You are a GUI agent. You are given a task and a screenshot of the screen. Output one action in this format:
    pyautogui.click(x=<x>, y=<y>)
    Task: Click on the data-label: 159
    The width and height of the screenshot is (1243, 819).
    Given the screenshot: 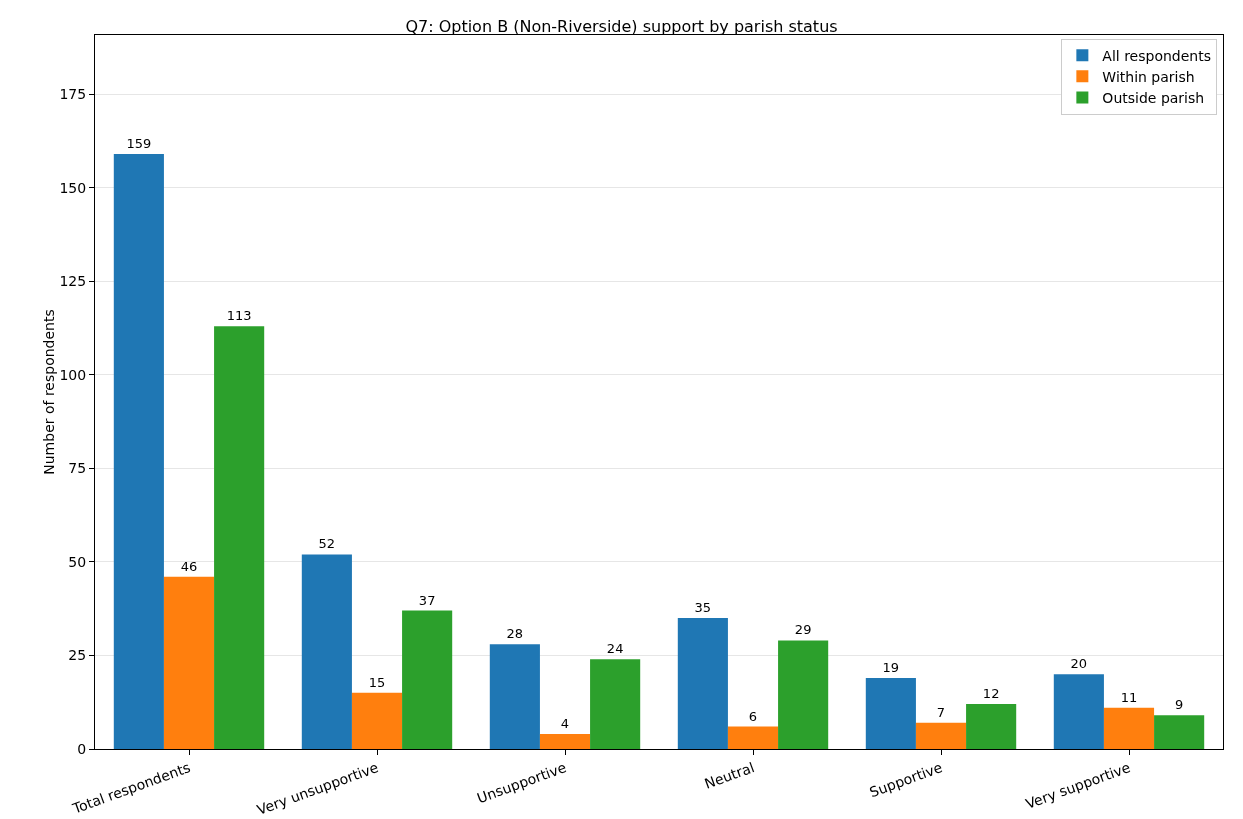 What is the action you would take?
    pyautogui.click(x=139, y=143)
    